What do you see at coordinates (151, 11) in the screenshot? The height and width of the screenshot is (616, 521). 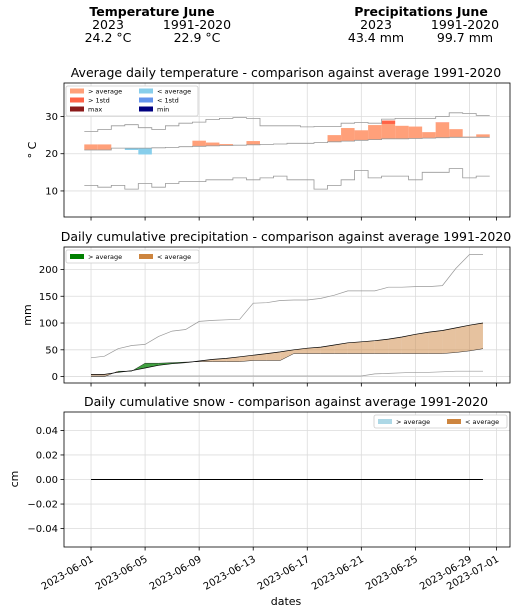 I see `temperature-summary-title: Temperature June` at bounding box center [151, 11].